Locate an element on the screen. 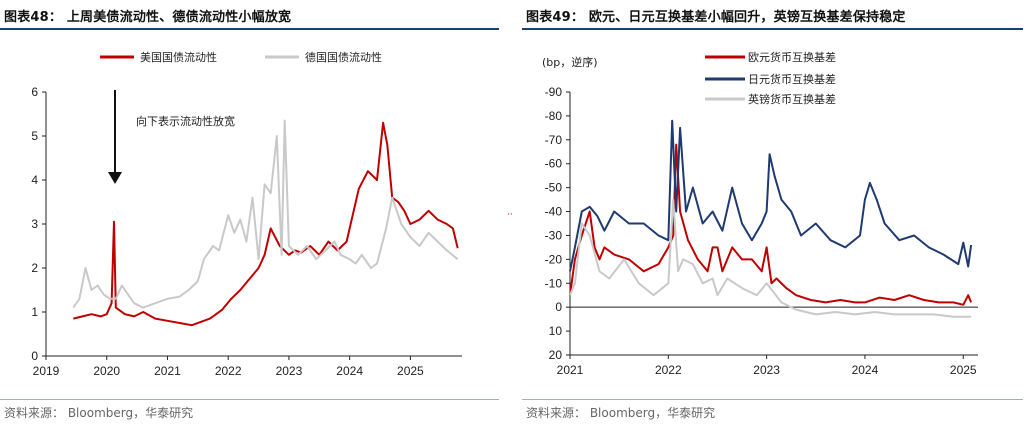  left-x-tick-label: 2020 is located at coordinates (106, 371).